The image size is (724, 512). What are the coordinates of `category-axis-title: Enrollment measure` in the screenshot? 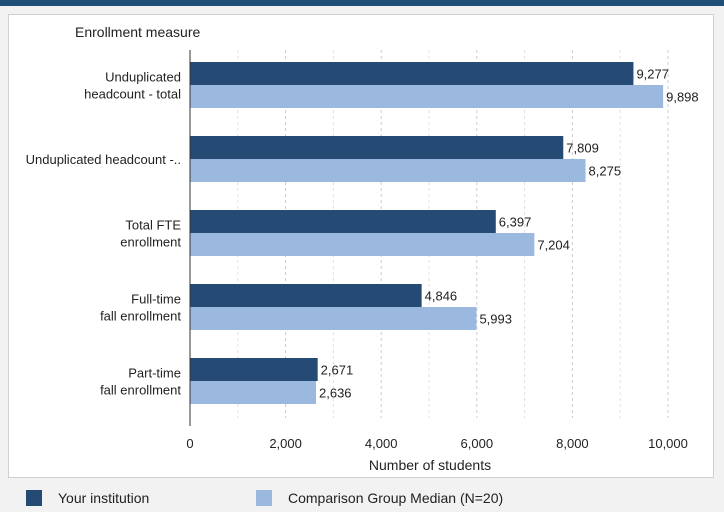 It's located at (137, 32).